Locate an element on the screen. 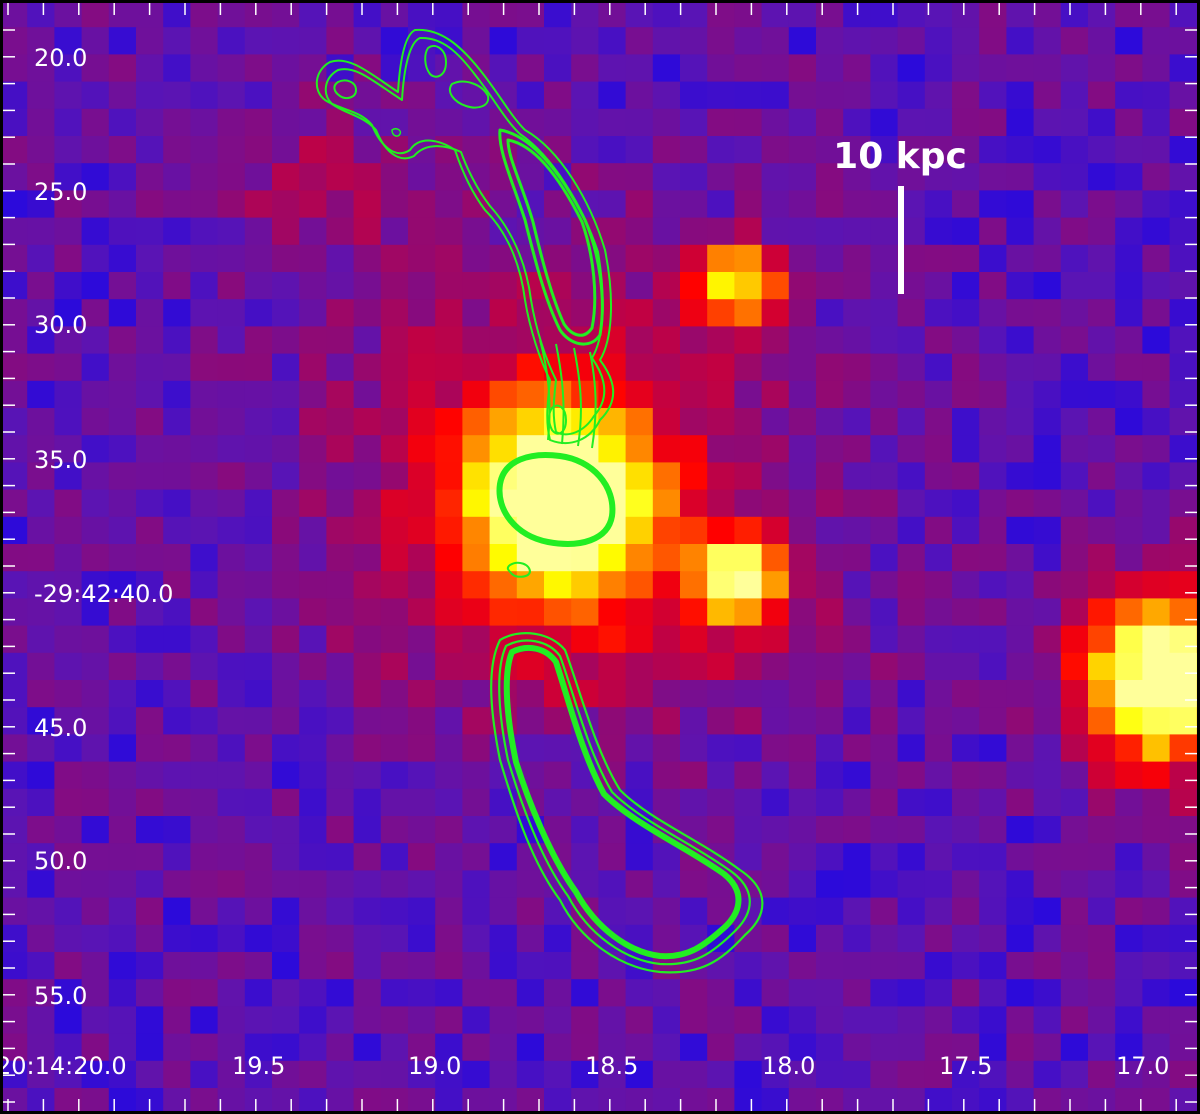 This screenshot has width=1200, height=1114. north-lobe-contour is located at coordinates (465, 236).